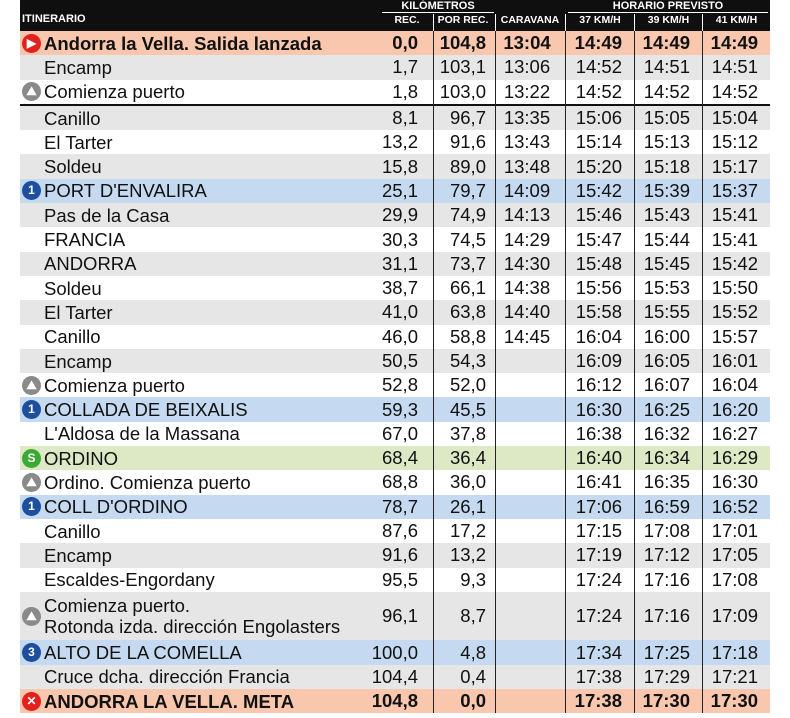  I want to click on header-speed-39: 39 KM/H, so click(668, 20).